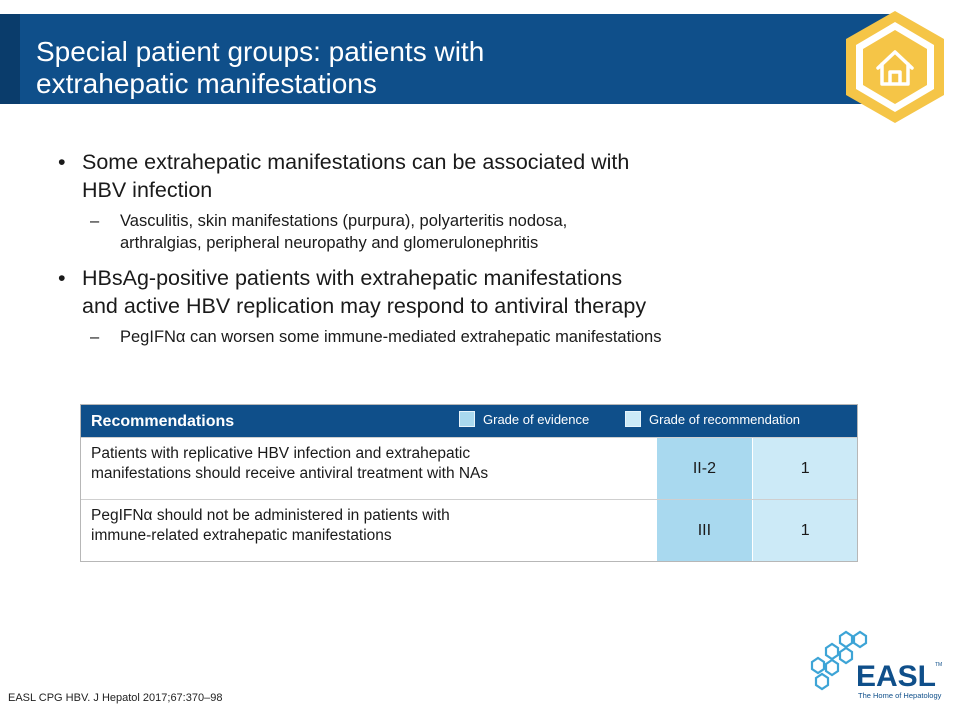  Describe the element at coordinates (10, 59) in the screenshot. I see `title-bar-accent` at that location.